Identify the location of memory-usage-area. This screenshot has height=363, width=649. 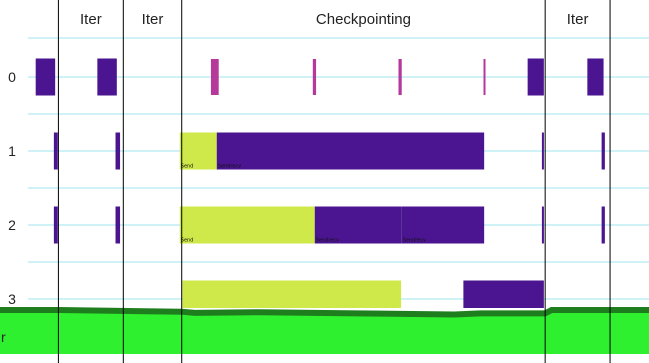
(324, 330).